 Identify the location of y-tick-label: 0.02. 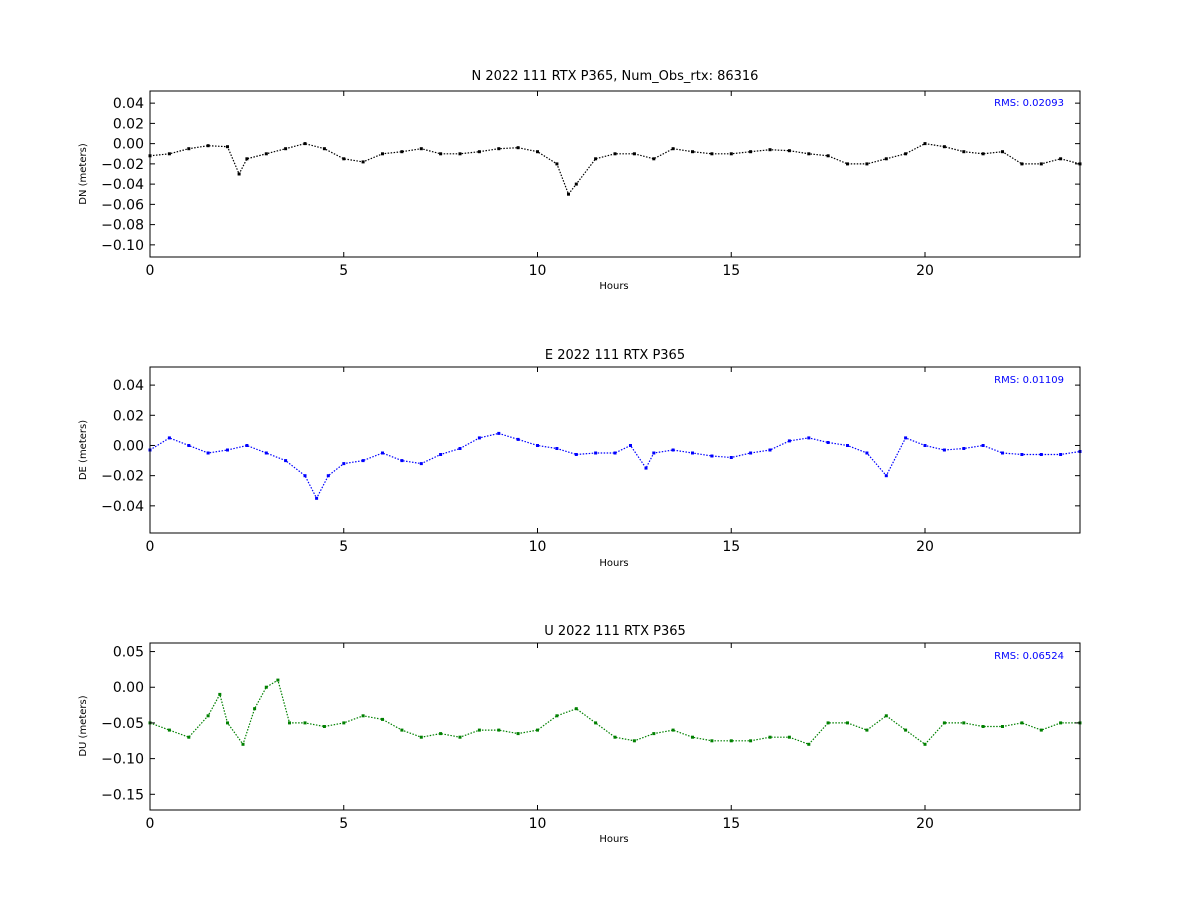
(128, 416).